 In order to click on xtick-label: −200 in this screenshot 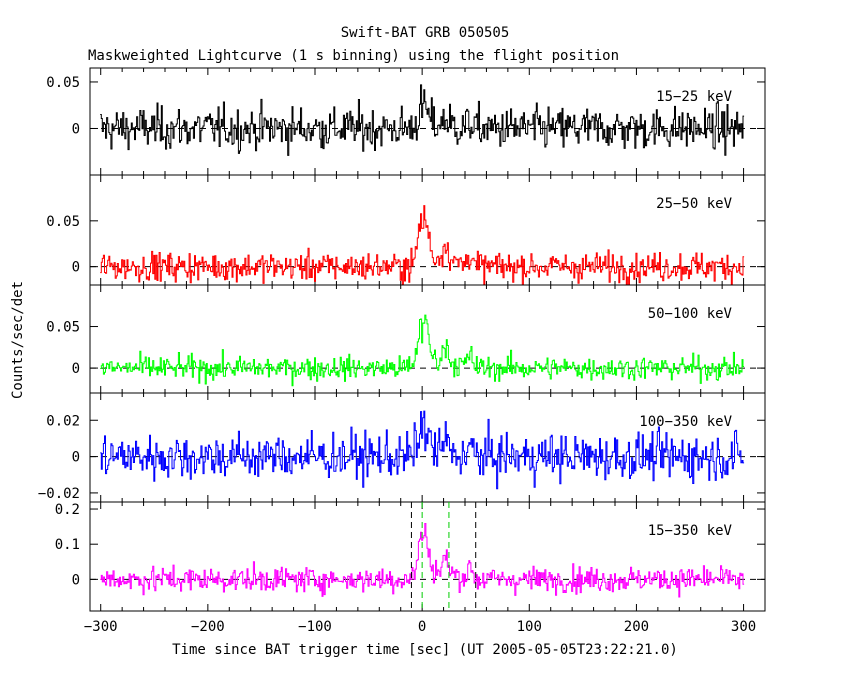, I will do `click(208, 627)`.